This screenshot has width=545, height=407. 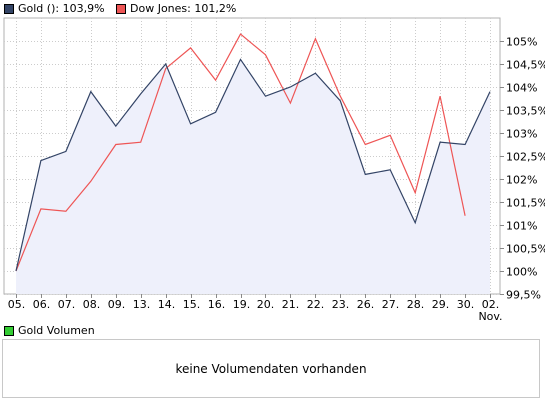 What do you see at coordinates (9, 9) in the screenshot?
I see `legend-swatch-gold` at bounding box center [9, 9].